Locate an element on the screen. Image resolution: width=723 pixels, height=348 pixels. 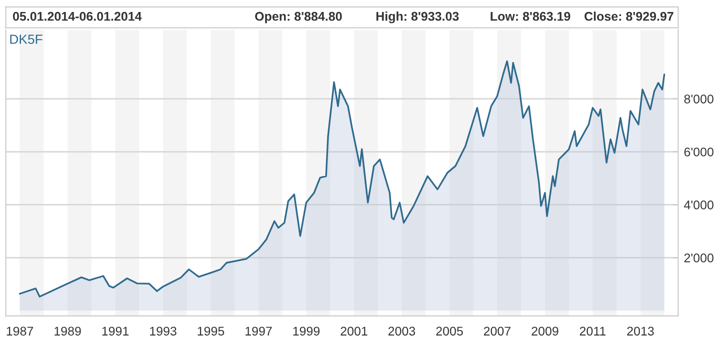
y-tick-label: 8'000 is located at coordinates (699, 99).